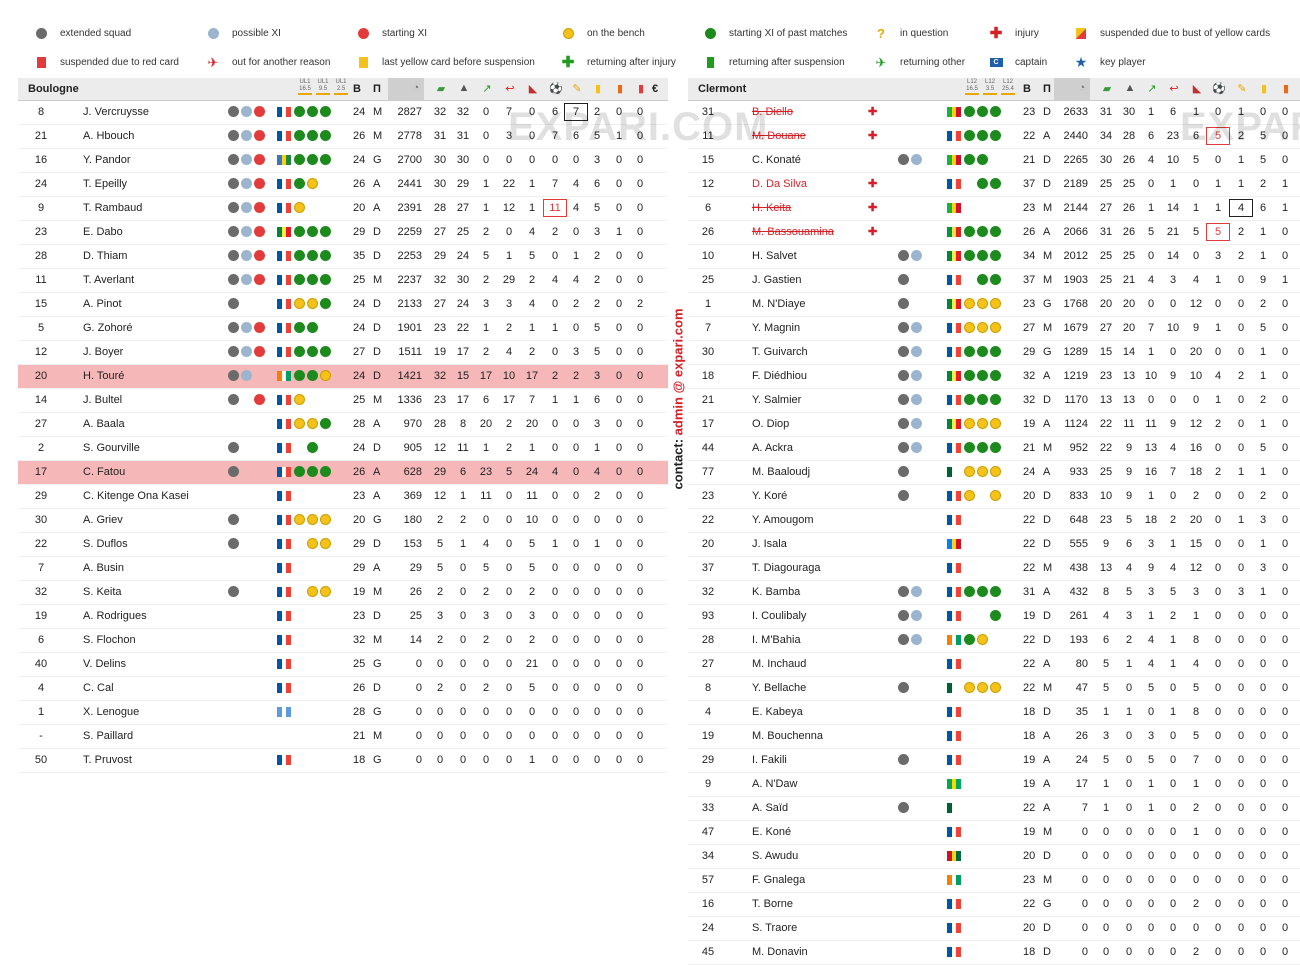 The width and height of the screenshot is (1300, 965). I want to click on player-name: A. Rodrigues, so click(115, 616).